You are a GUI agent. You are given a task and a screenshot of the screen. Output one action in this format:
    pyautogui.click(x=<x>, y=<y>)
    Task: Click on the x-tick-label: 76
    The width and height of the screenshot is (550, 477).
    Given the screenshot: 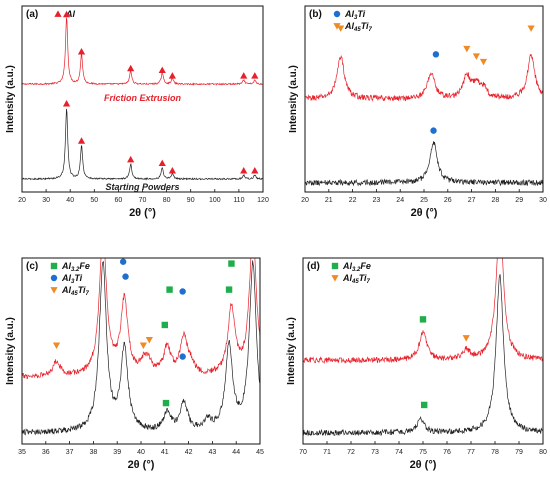 What is the action you would take?
    pyautogui.click(x=447, y=452)
    